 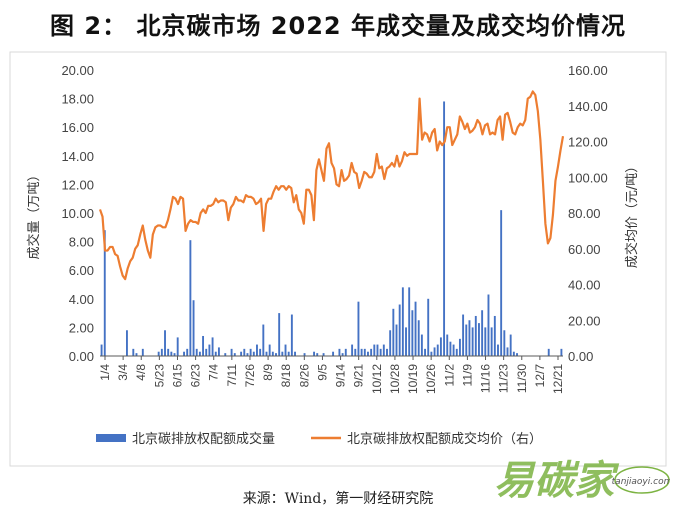 What do you see at coordinates (268, 372) in the screenshot?
I see `x-tick-label: 8/9` at bounding box center [268, 372].